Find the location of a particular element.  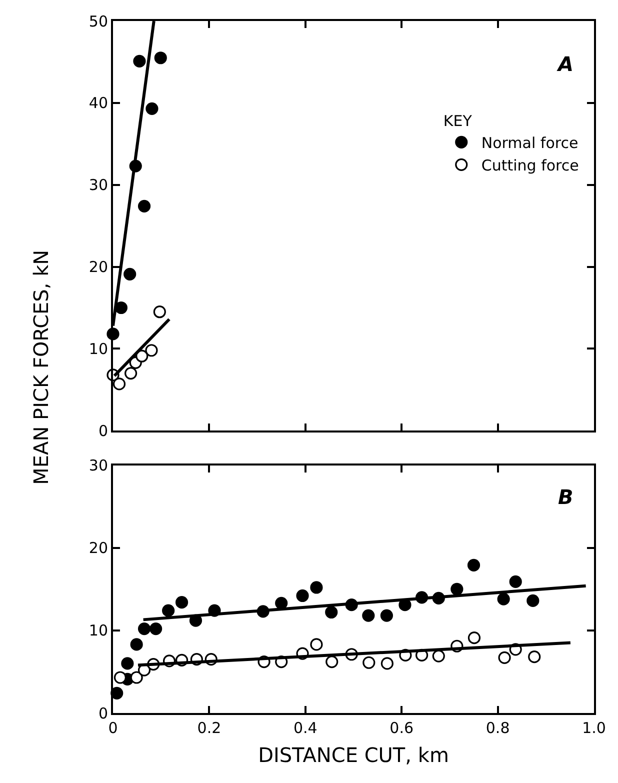

x-axis-title: DISTANCE CUT, km is located at coordinates (353, 755).